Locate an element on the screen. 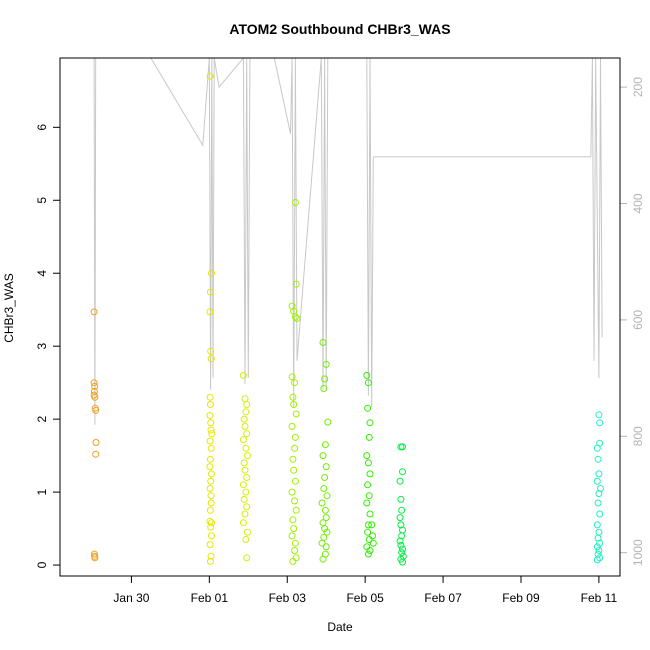  y-tick-label: 0 is located at coordinates (42, 564).